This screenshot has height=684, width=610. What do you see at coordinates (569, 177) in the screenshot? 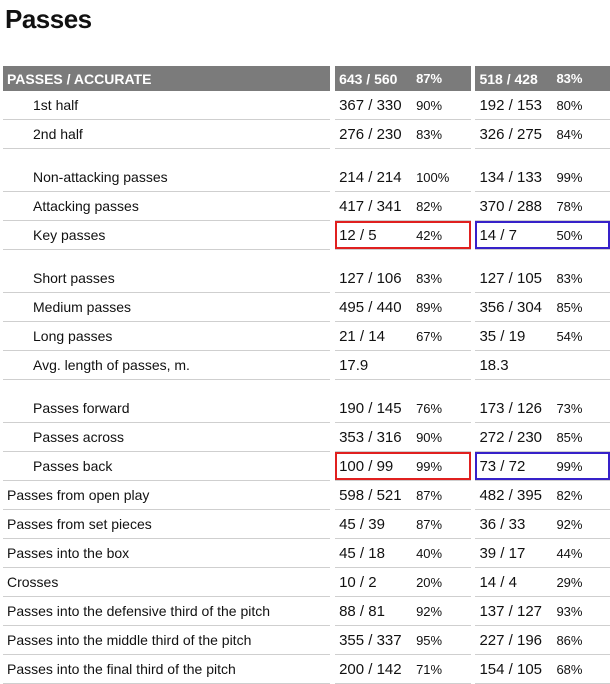
I see `team2-pct: 99%` at bounding box center [569, 177].